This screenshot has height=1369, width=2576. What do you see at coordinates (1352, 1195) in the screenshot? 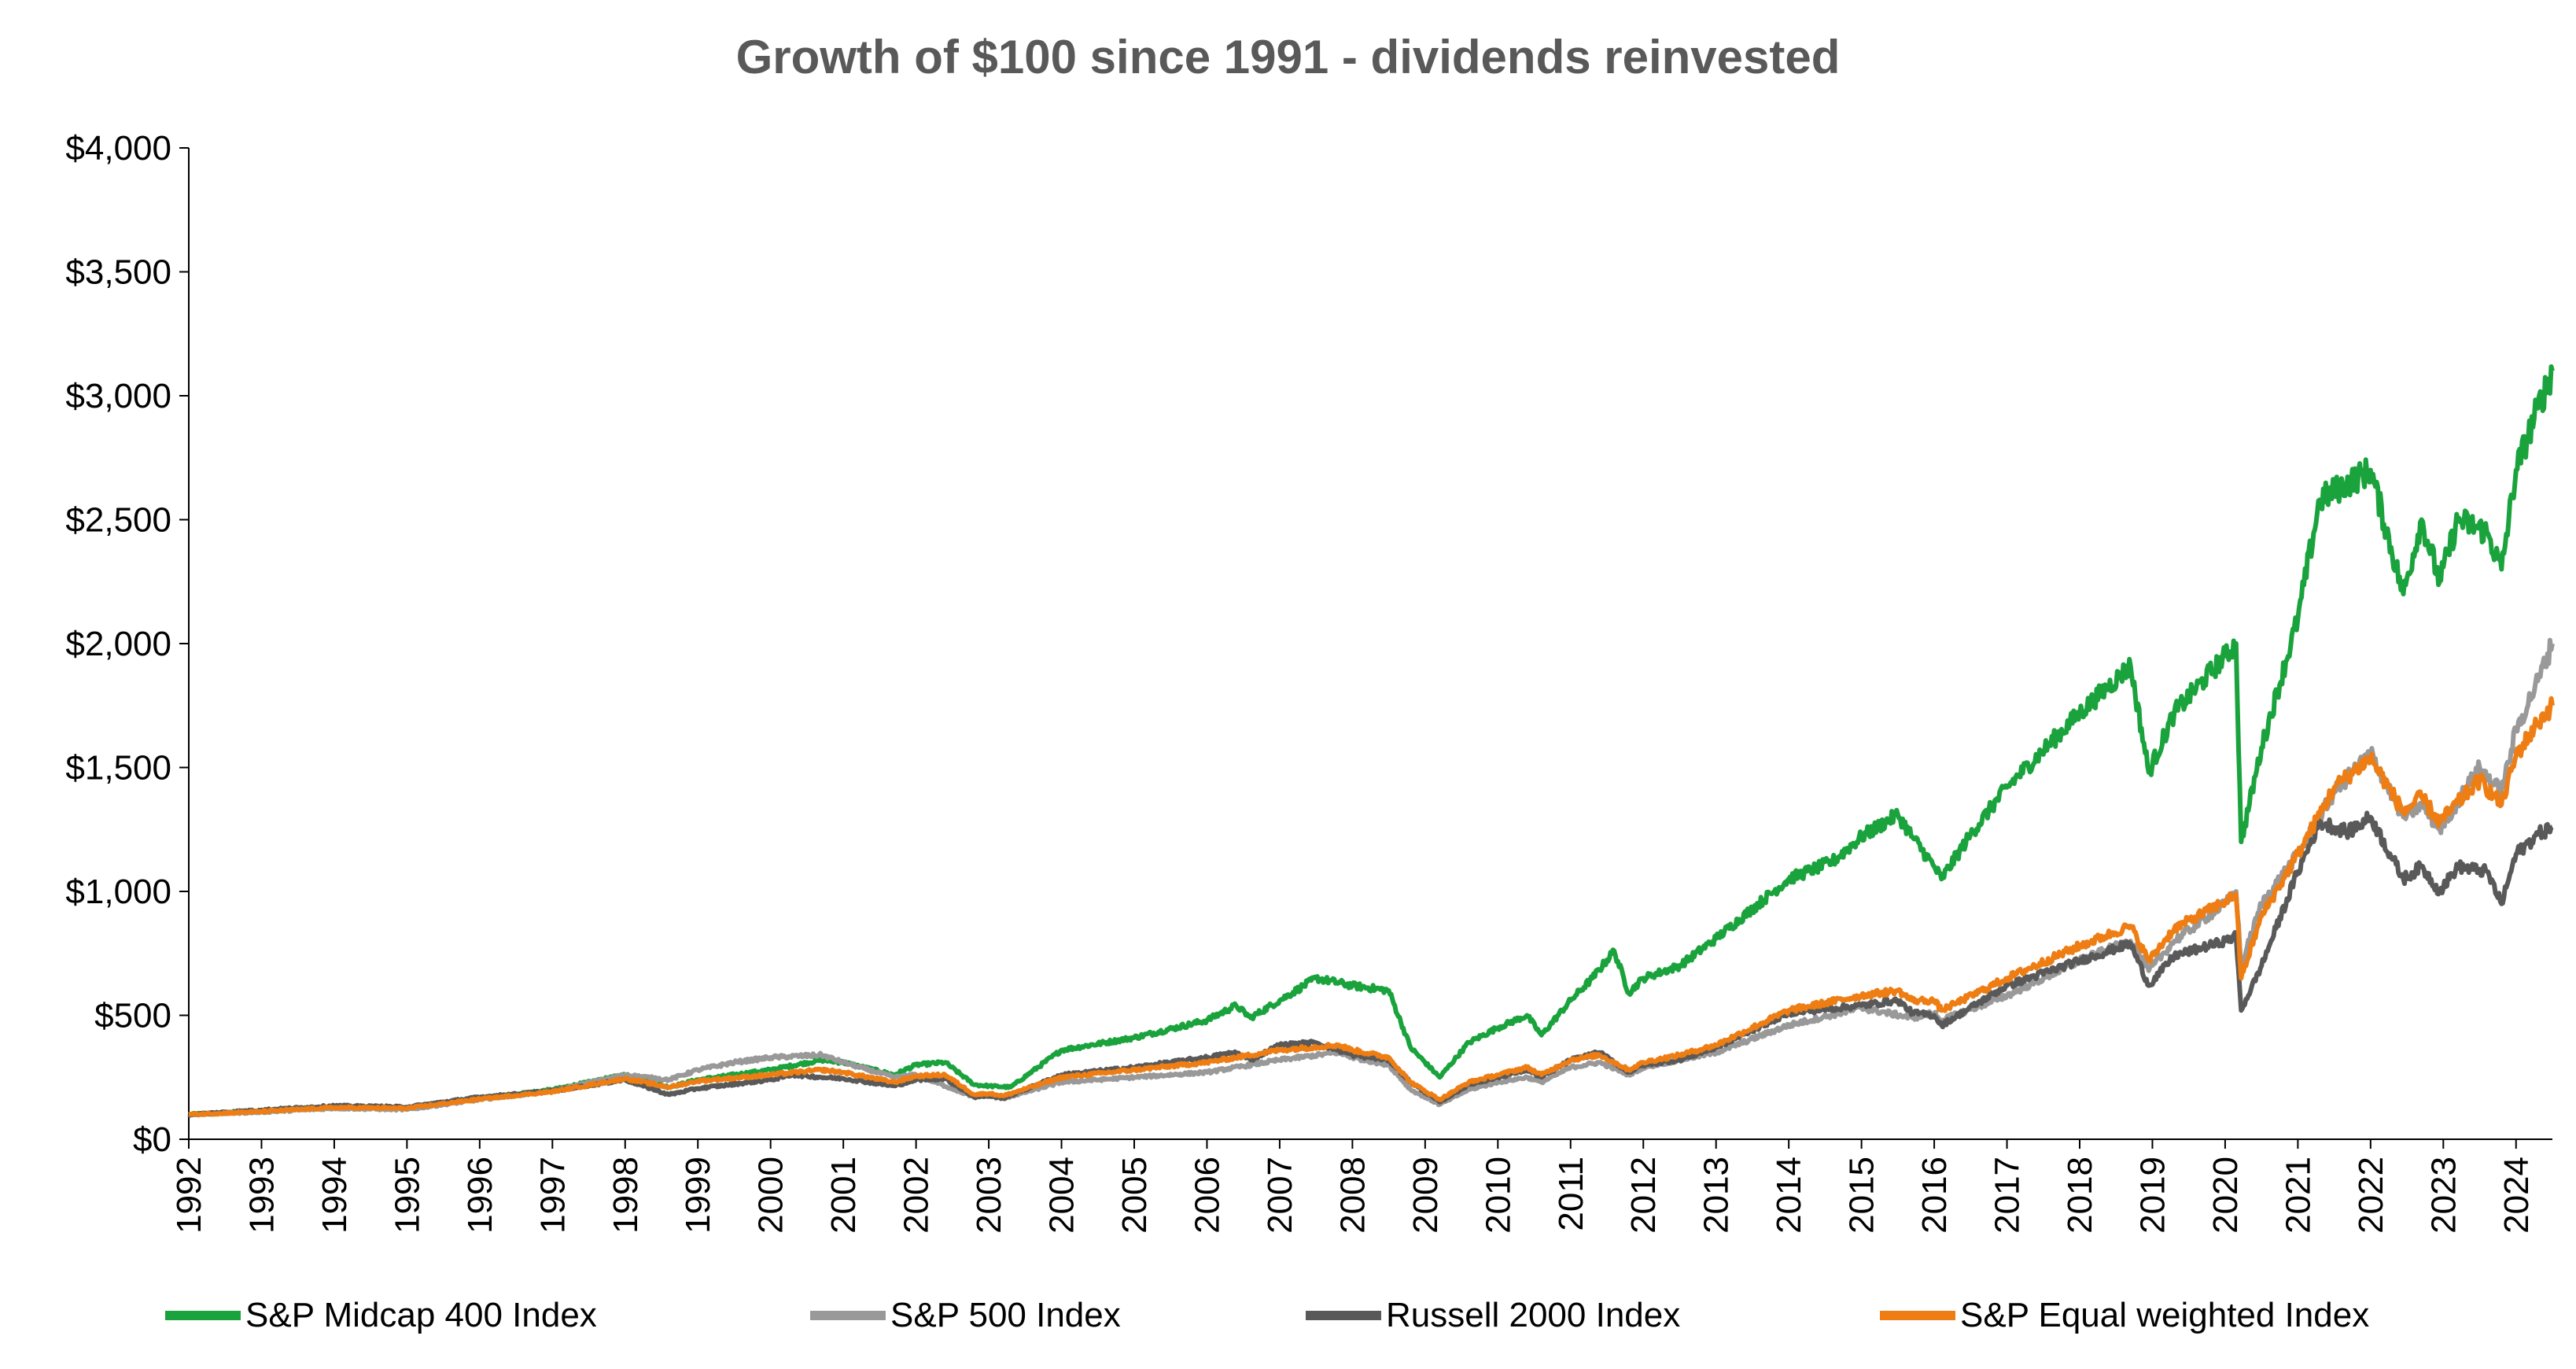
I see `x-tick-label: 2008` at bounding box center [1352, 1195].